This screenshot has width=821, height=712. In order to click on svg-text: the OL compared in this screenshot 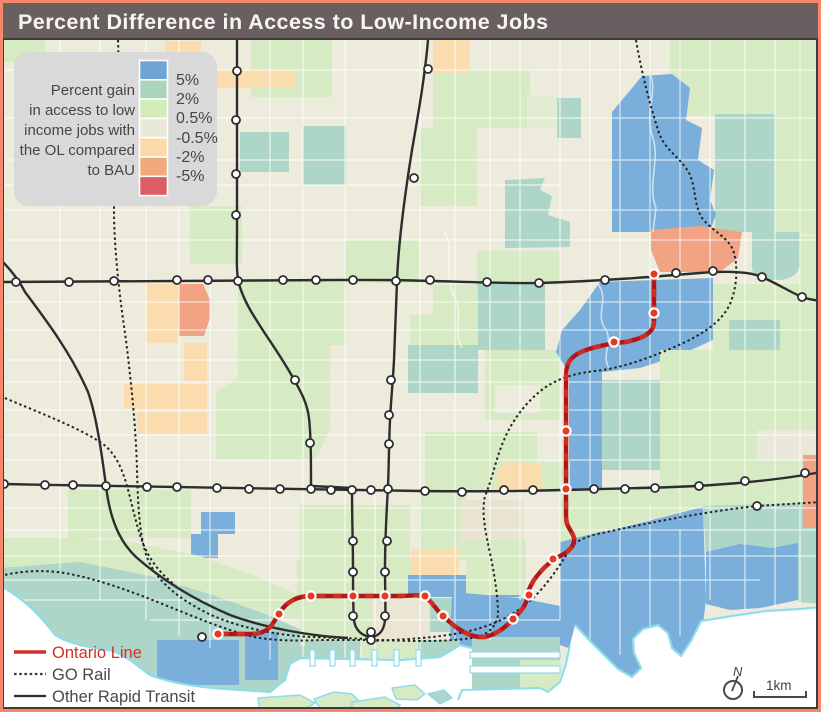, I will do `click(77, 150)`.